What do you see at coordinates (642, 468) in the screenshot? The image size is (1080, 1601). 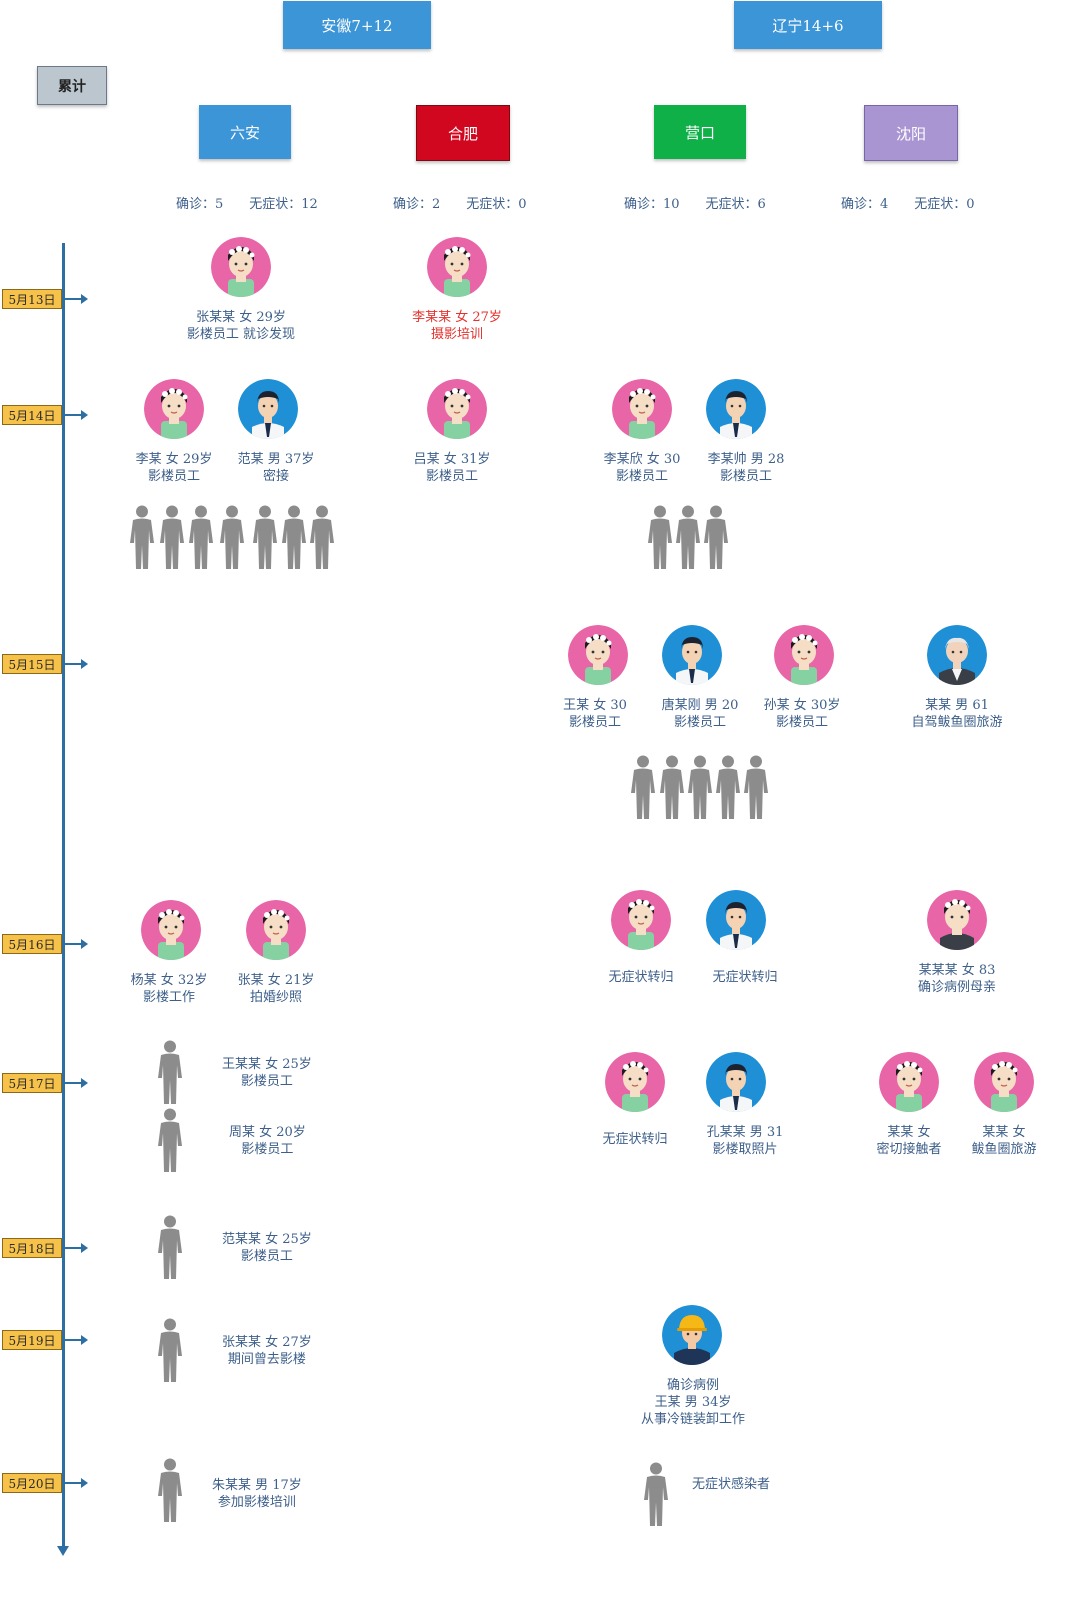 I see `case-caption: 李某欣 女 30 影楼员工` at bounding box center [642, 468].